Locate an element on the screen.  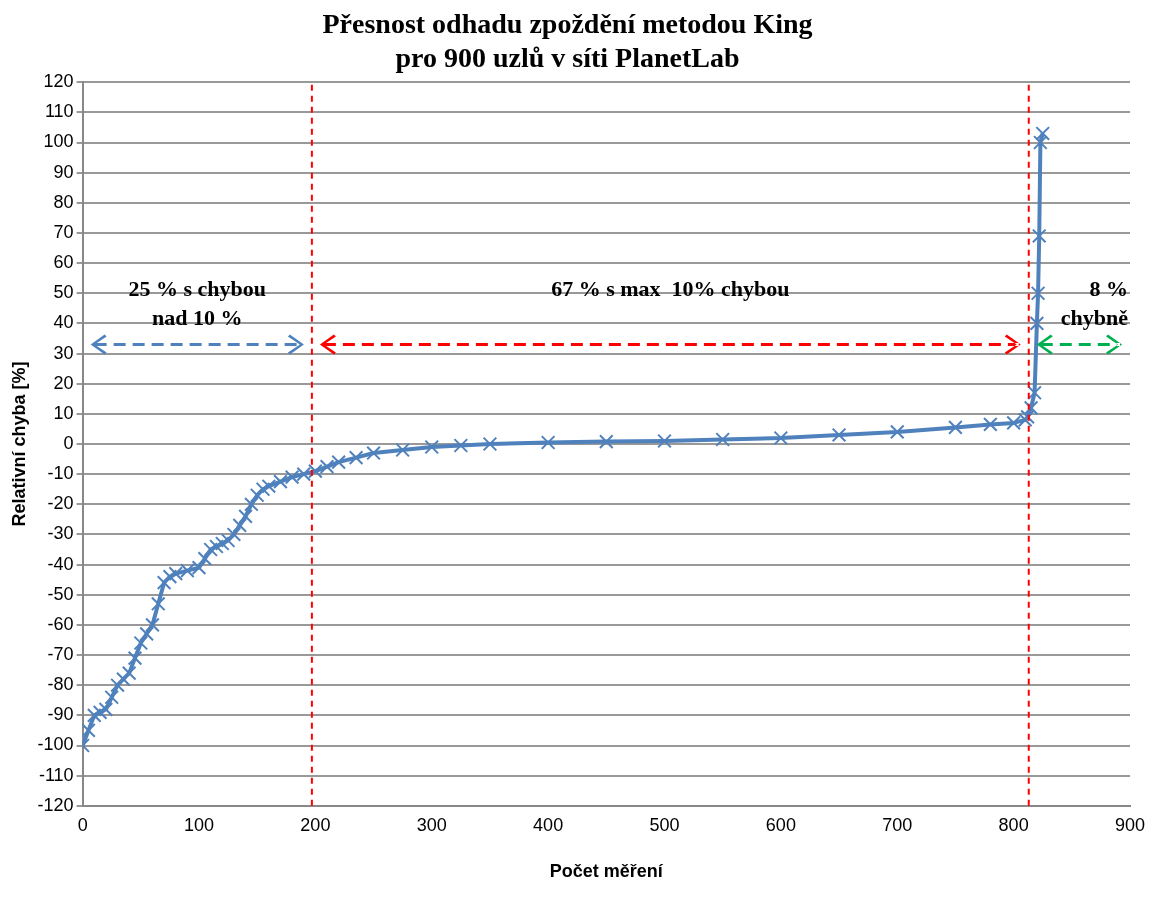
annotation: 67 % s max 10% chybou is located at coordinates (670, 288).